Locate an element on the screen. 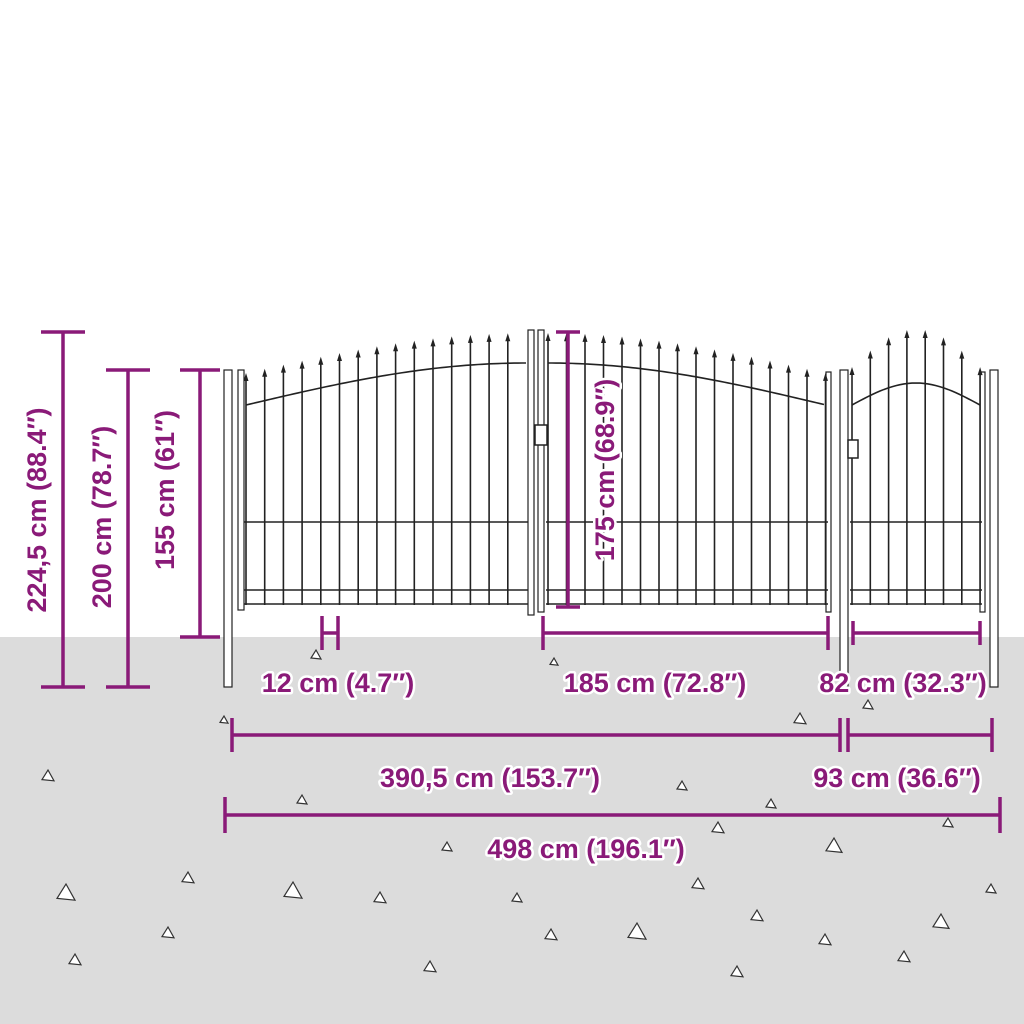 The width and height of the screenshot is (1024, 1024). label-post-height: 200 cm (78.7″) is located at coordinates (102, 517).